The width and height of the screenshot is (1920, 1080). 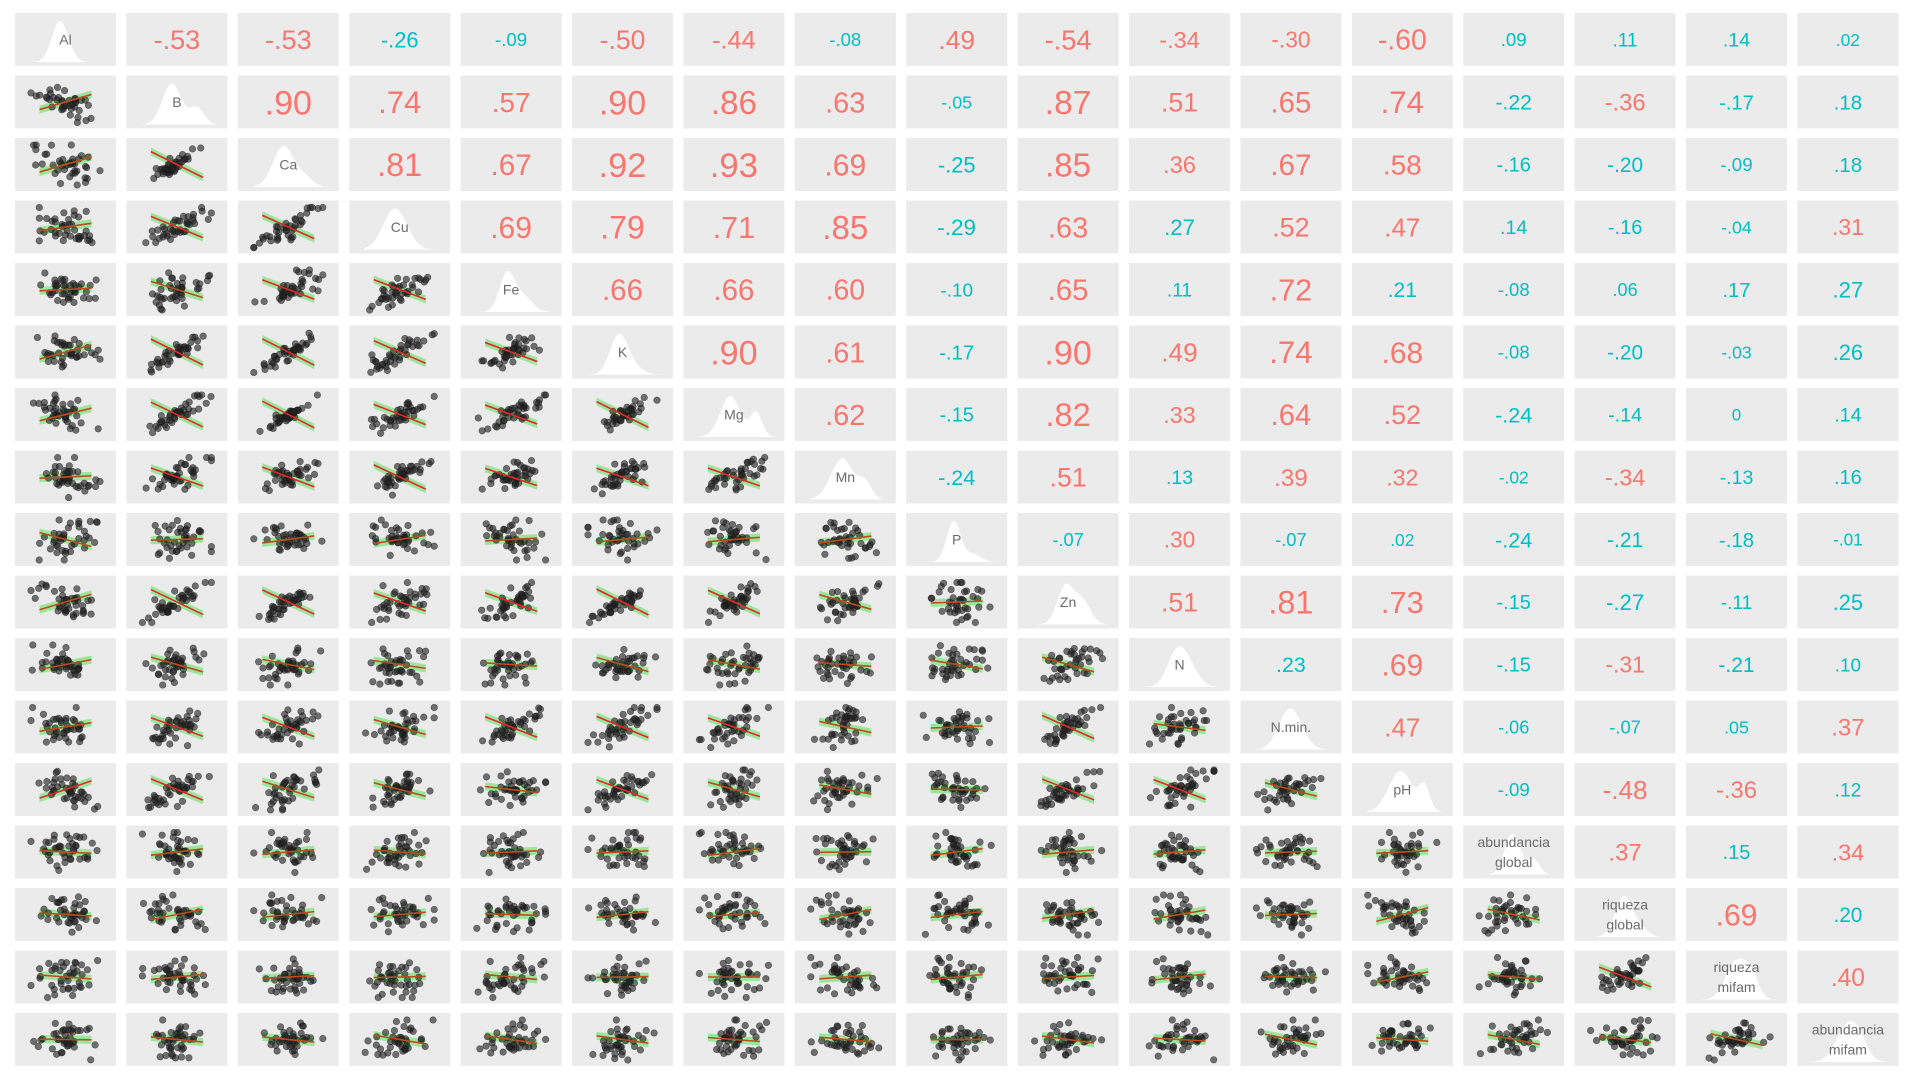 I want to click on panel-4-16: -.04, so click(x=1736, y=227).